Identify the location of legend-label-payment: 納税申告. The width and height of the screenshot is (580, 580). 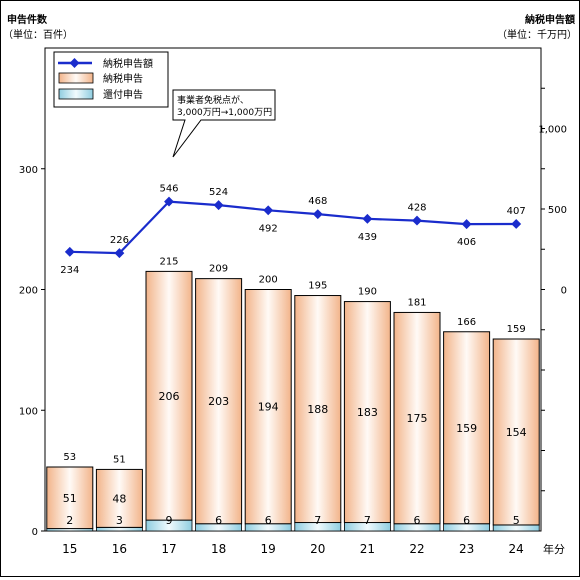
(123, 78).